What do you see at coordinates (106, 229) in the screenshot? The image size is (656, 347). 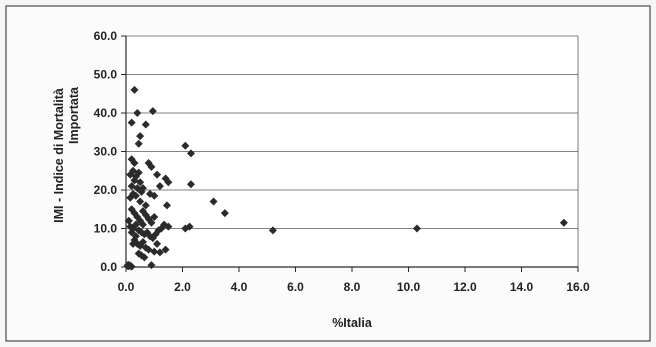 I see `y-tick-label: 10.0` at bounding box center [106, 229].